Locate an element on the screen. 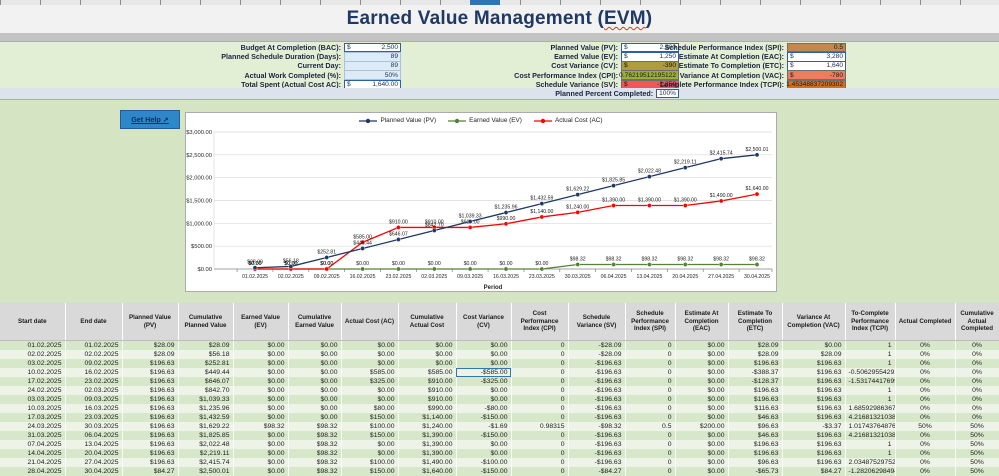 This screenshot has width=999, height=476. table-cell: $96.63 is located at coordinates (755, 462).